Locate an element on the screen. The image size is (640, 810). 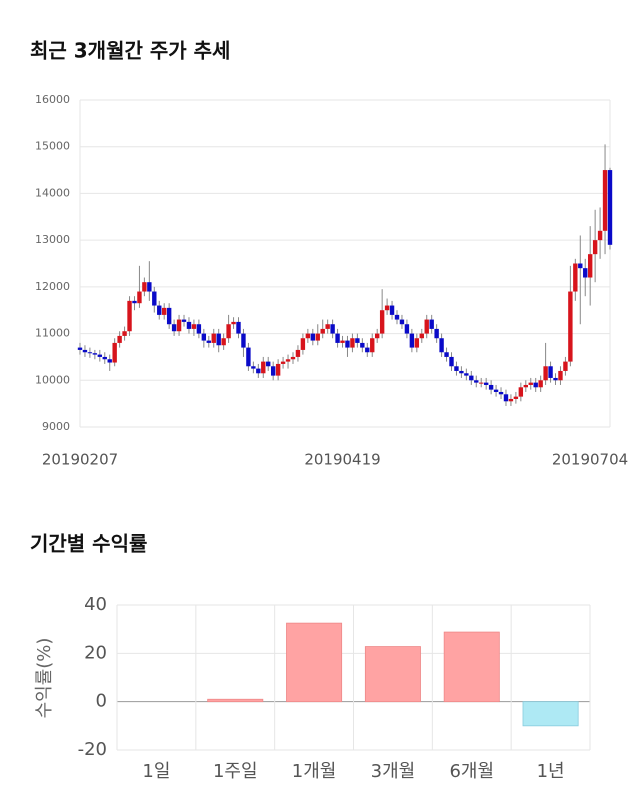
x-tick-label: 20190207 is located at coordinates (80, 460).